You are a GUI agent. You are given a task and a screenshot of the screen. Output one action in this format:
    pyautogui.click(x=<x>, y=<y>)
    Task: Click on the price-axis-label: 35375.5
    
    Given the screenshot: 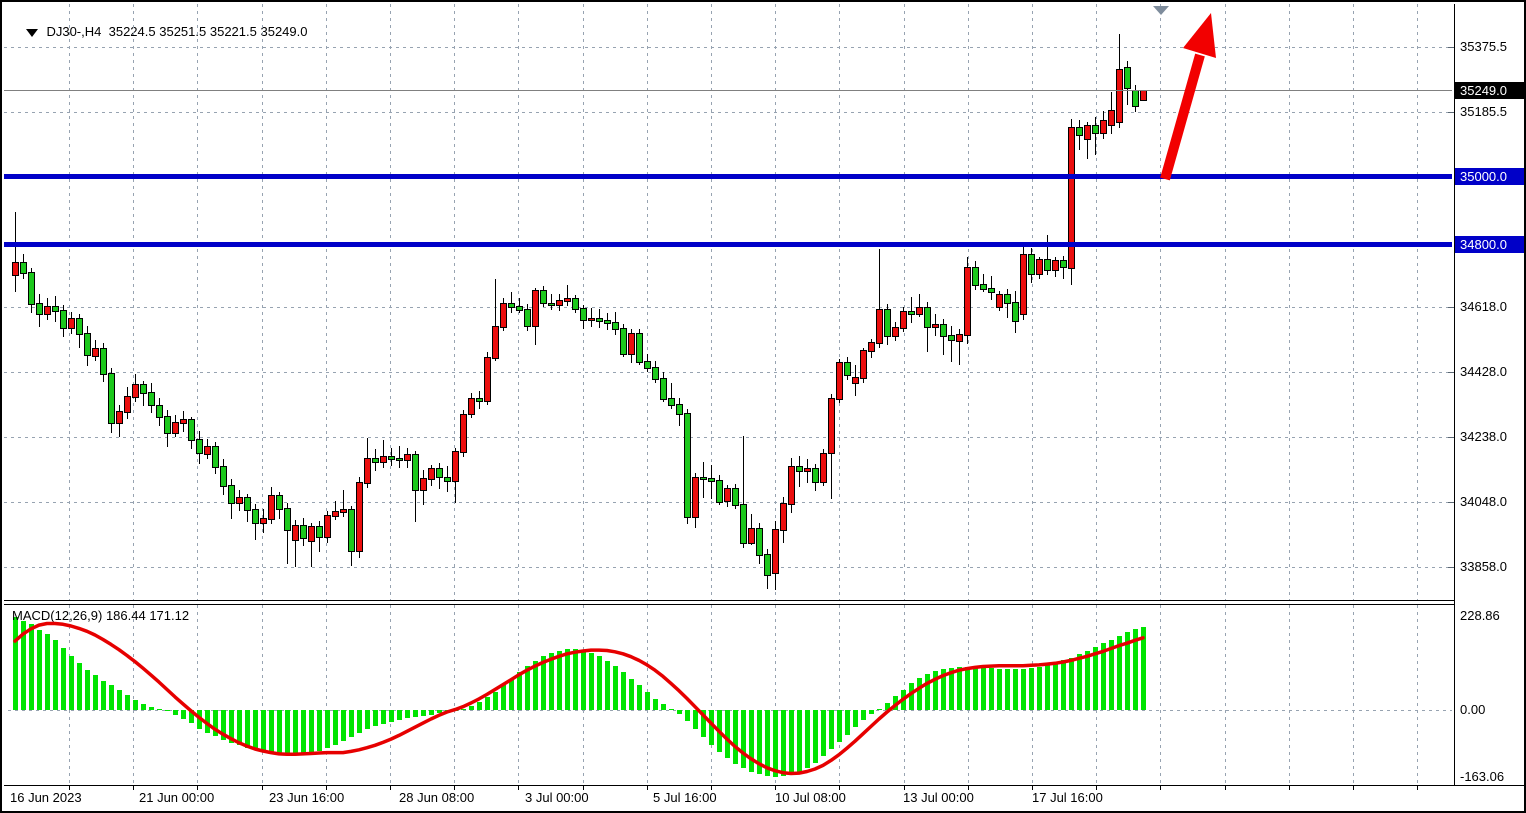 What is the action you would take?
    pyautogui.click(x=1483, y=46)
    